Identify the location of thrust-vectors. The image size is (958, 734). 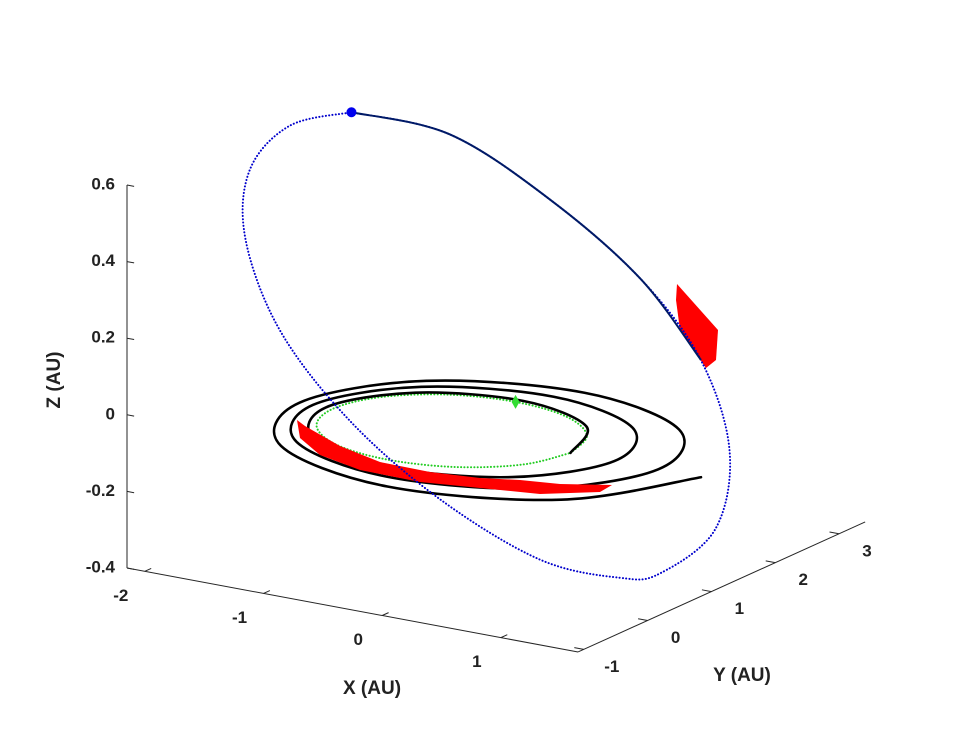
(507, 389).